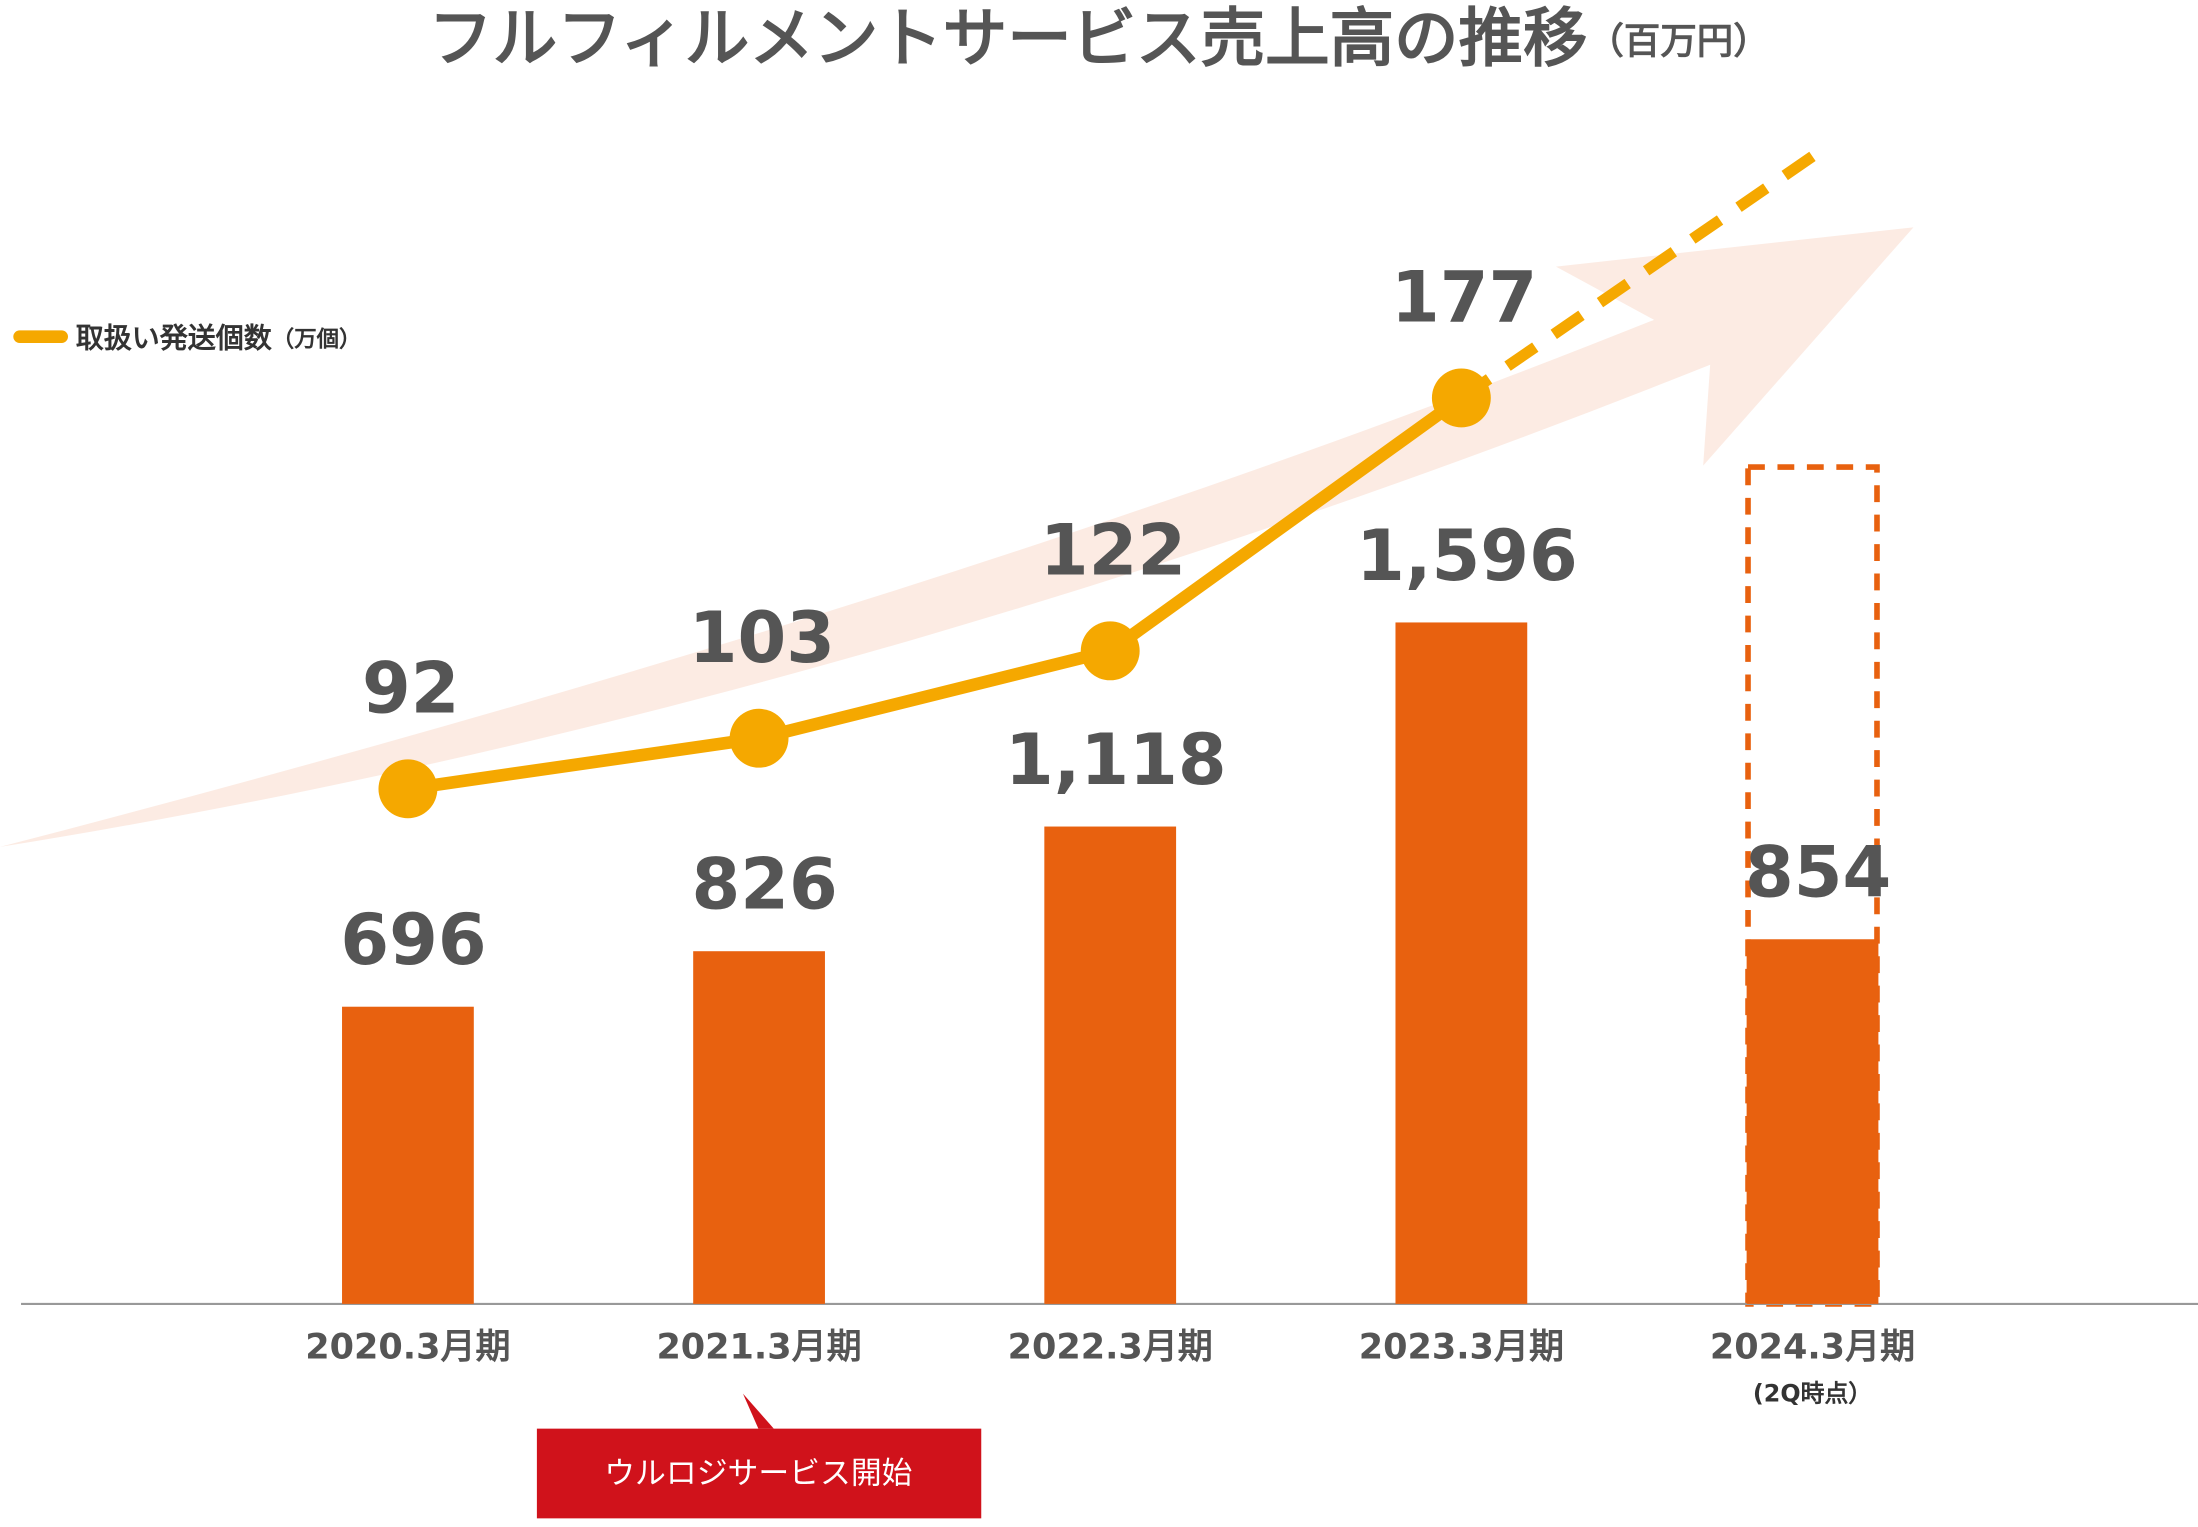 The height and width of the screenshot is (1527, 2198). Describe the element at coordinates (1110, 1347) in the screenshot. I see `x-tick-label: 2022.3月期` at that location.